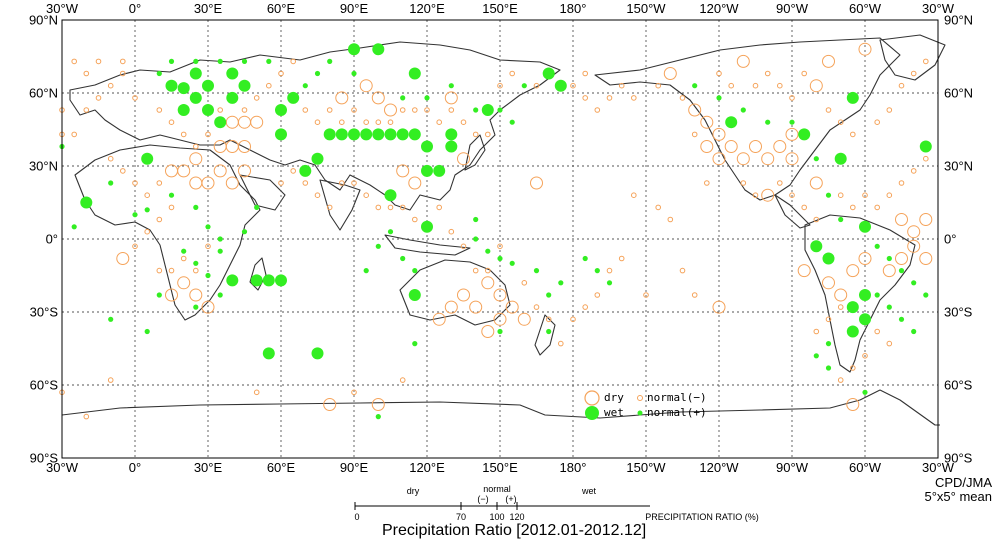  What do you see at coordinates (592, 398) in the screenshot?
I see `legend-dry-symbol` at bounding box center [592, 398].